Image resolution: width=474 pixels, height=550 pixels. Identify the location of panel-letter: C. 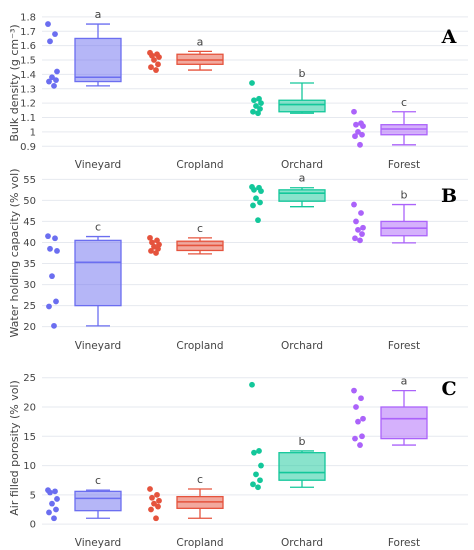
(448, 389).